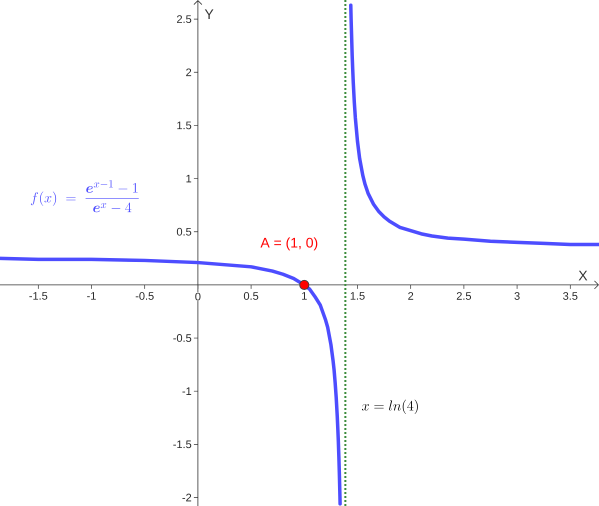 The width and height of the screenshot is (599, 506). I want to click on x-tick-label: 3.5, so click(570, 296).